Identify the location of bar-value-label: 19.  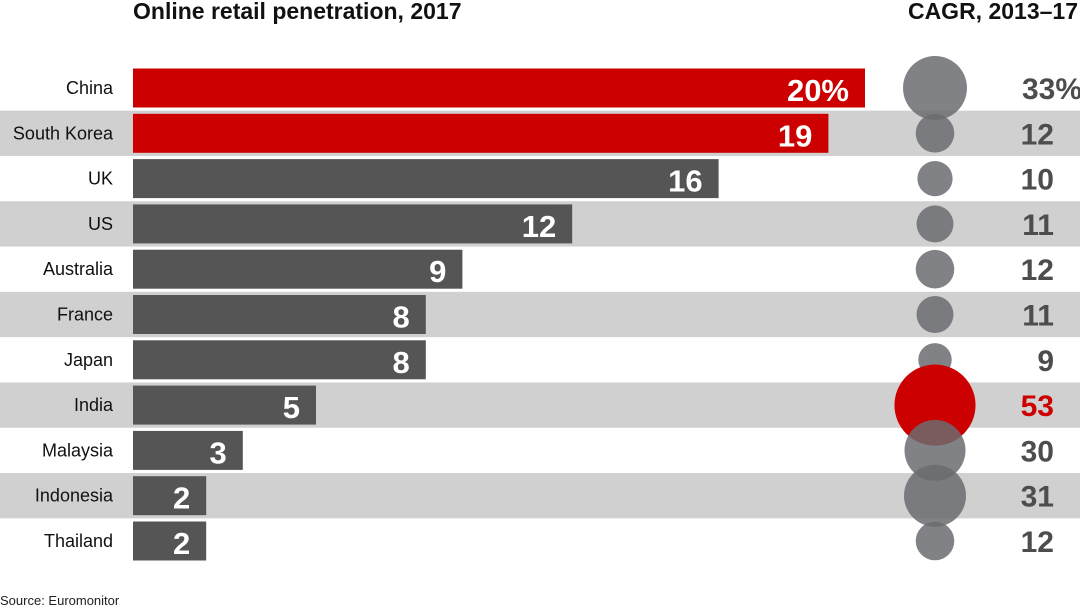
(795, 135).